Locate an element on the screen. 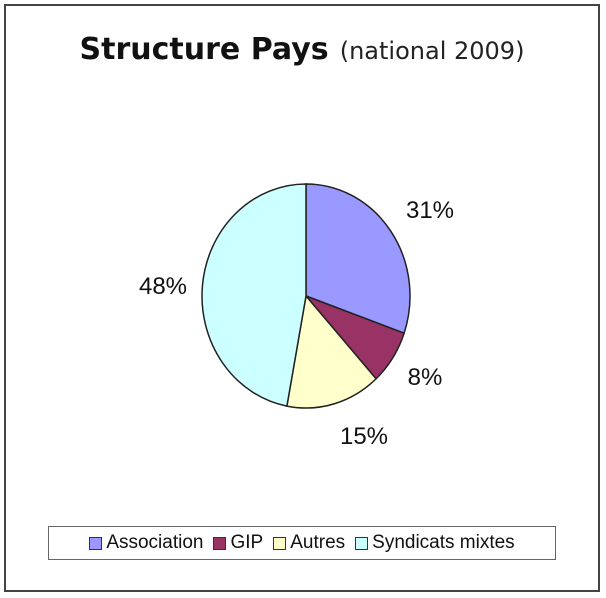  legend: Association GIP Autres Syndicats mixtes is located at coordinates (302, 543).